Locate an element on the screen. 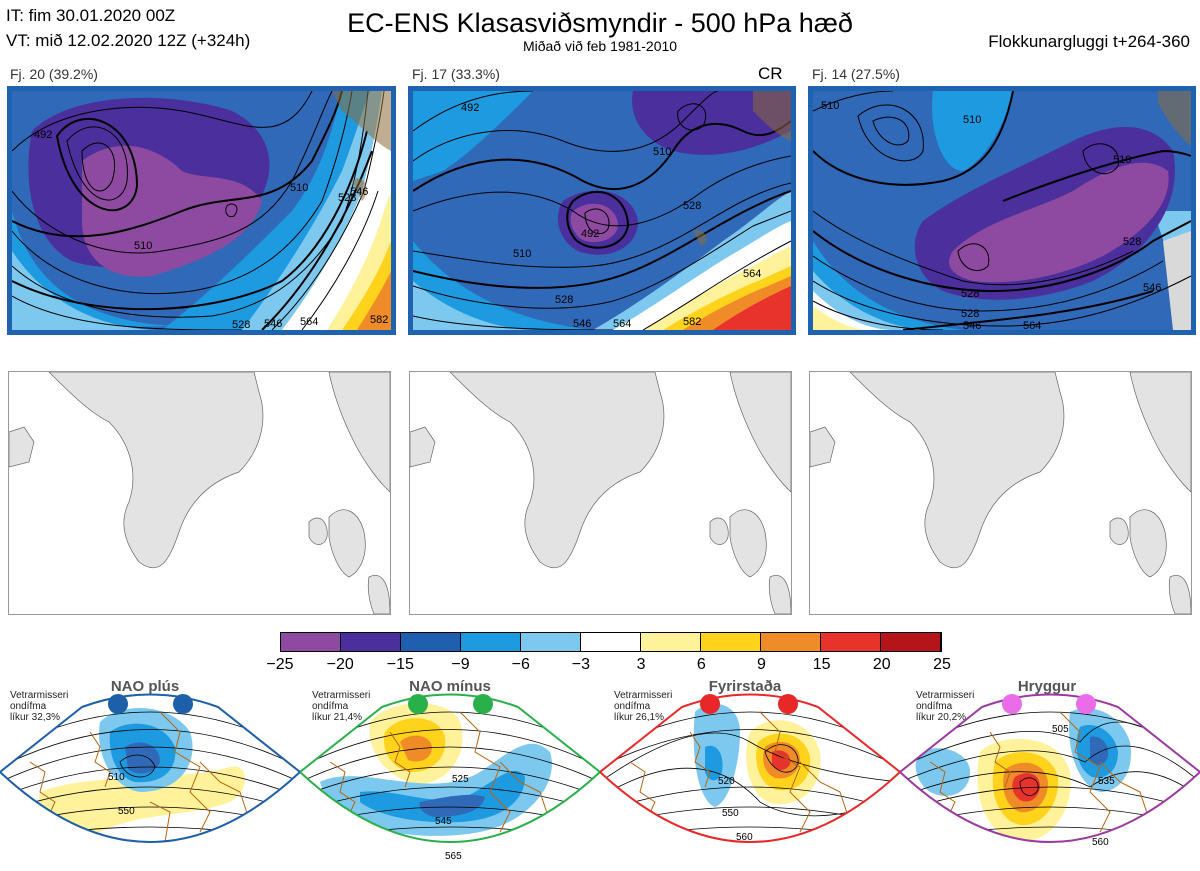 This screenshot has width=1200, height=871. cluster-1-label: Fj. 20 (39.2%) is located at coordinates (54, 74).